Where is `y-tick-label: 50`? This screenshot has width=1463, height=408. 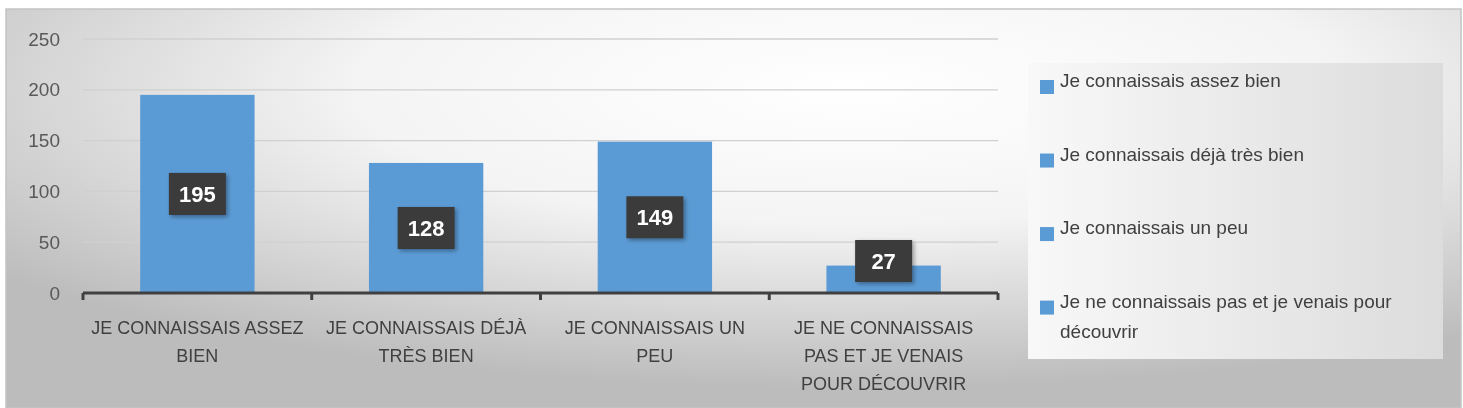 y-tick-label: 50 is located at coordinates (49, 242).